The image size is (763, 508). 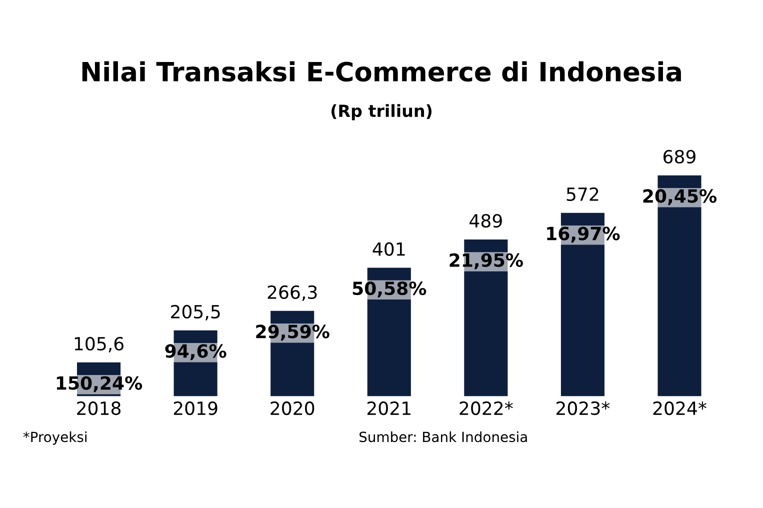 I want to click on x-tick-label: 2021, so click(x=388, y=408).